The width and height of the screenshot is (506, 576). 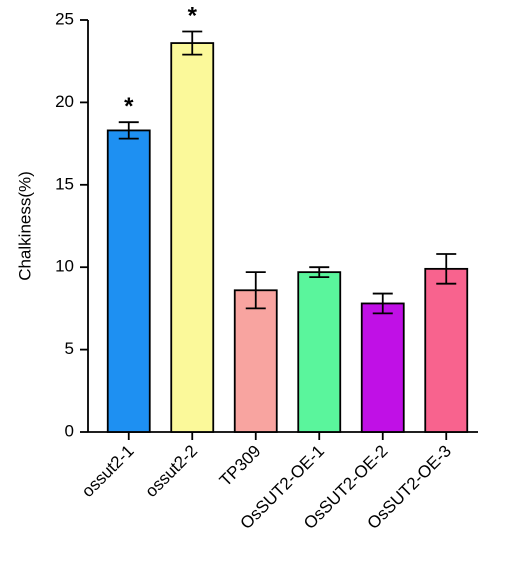 What do you see at coordinates (64, 18) in the screenshot?
I see `y-tick-label: 25` at bounding box center [64, 18].